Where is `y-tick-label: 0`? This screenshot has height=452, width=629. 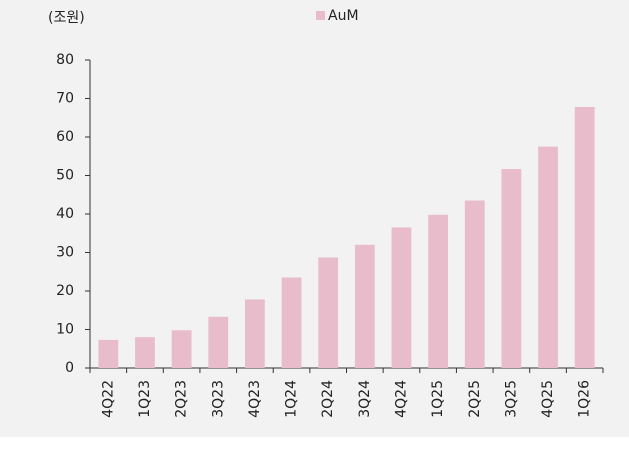
y-tick-label: 0 is located at coordinates (69, 368).